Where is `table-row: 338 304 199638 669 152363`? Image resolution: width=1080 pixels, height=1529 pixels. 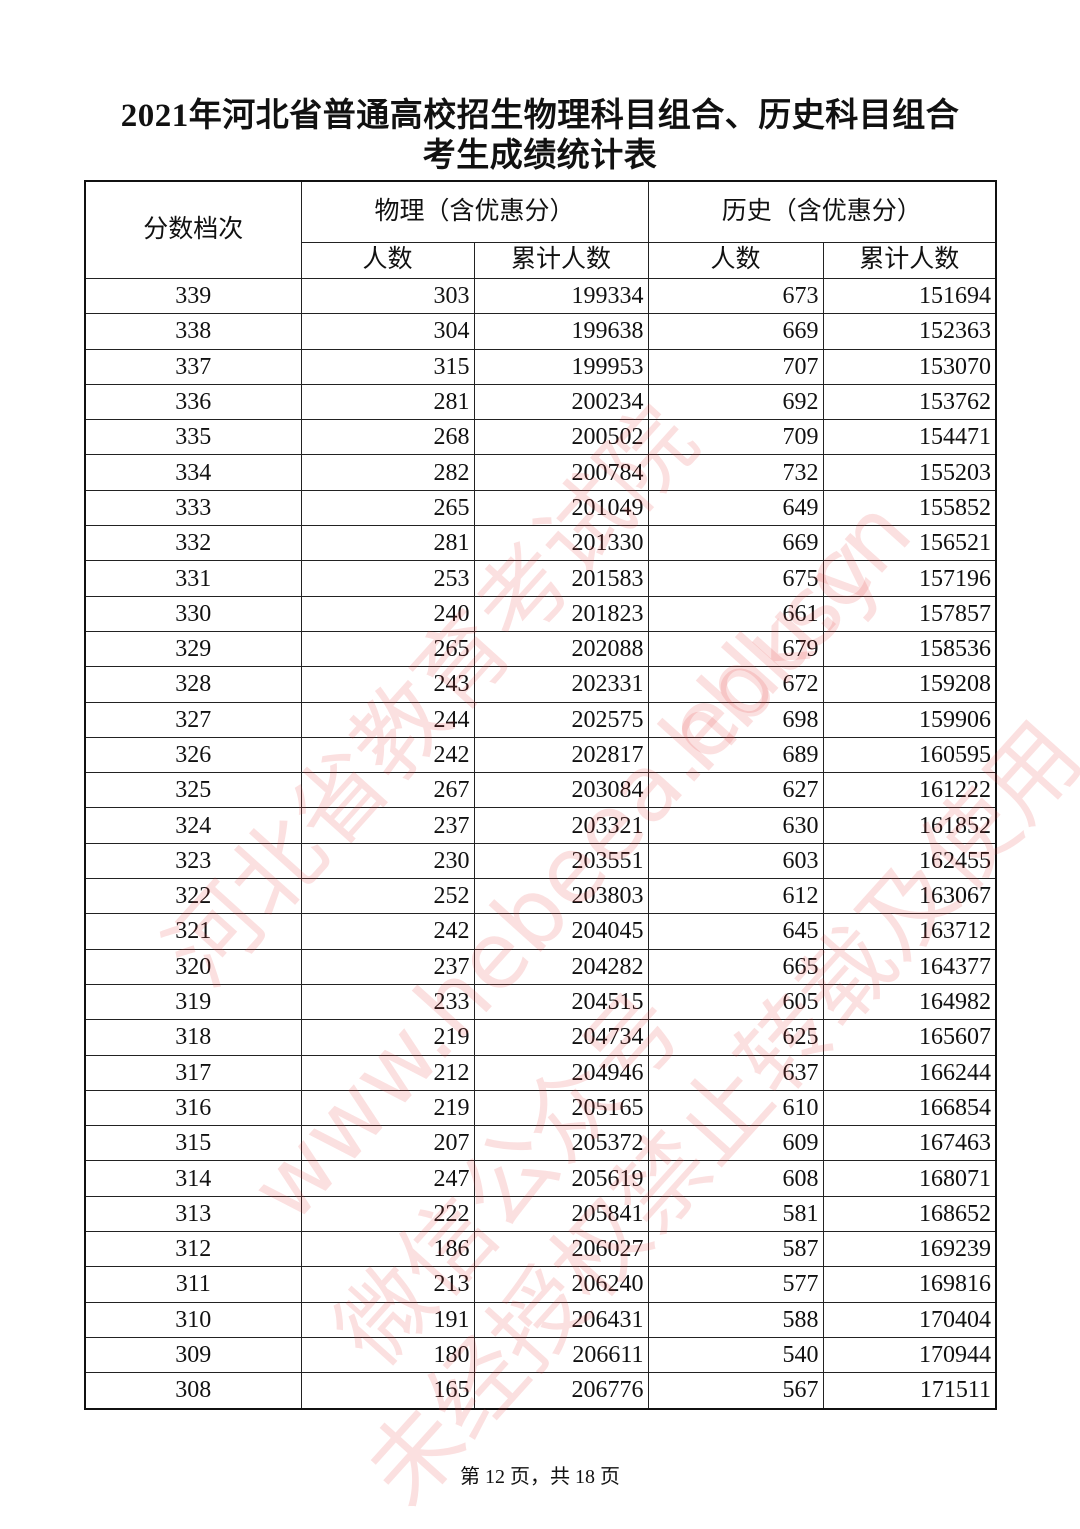
table-row: 338 304 199638 669 152363 is located at coordinates (540, 331).